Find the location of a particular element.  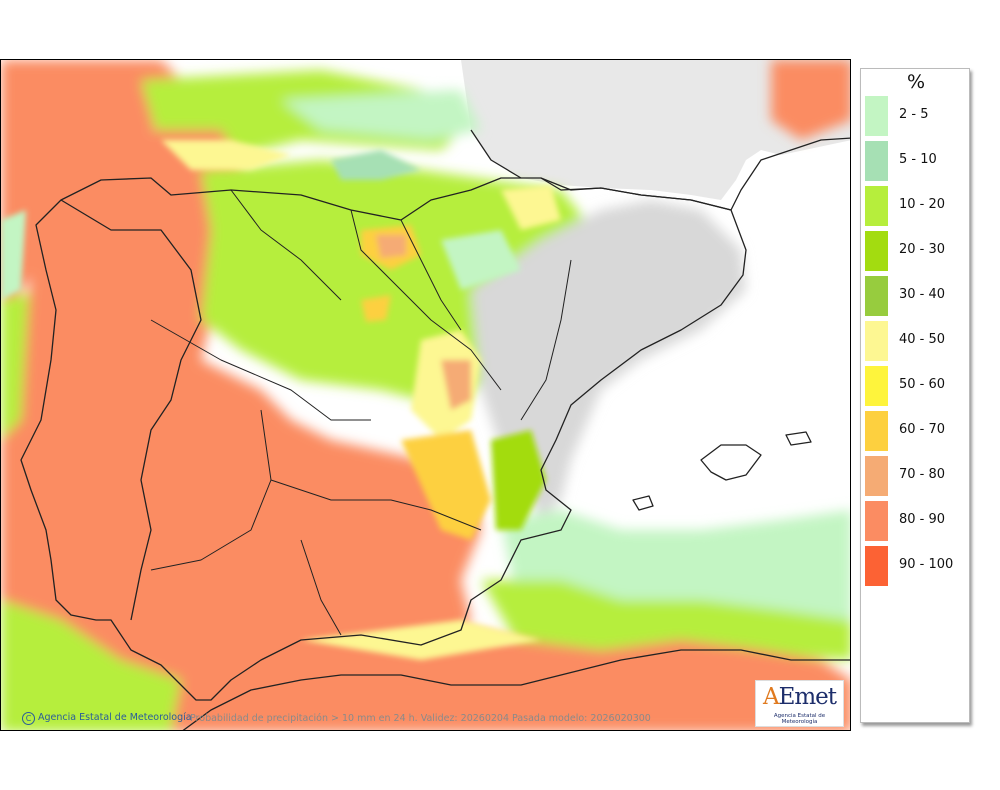

legend-label: 30 - 40 is located at coordinates (922, 294).